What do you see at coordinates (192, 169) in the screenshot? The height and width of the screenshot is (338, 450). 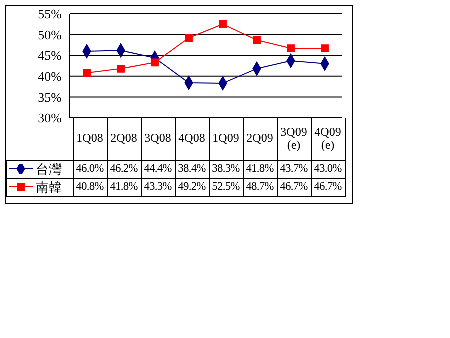 I see `data-label: 38.4%` at bounding box center [192, 169].